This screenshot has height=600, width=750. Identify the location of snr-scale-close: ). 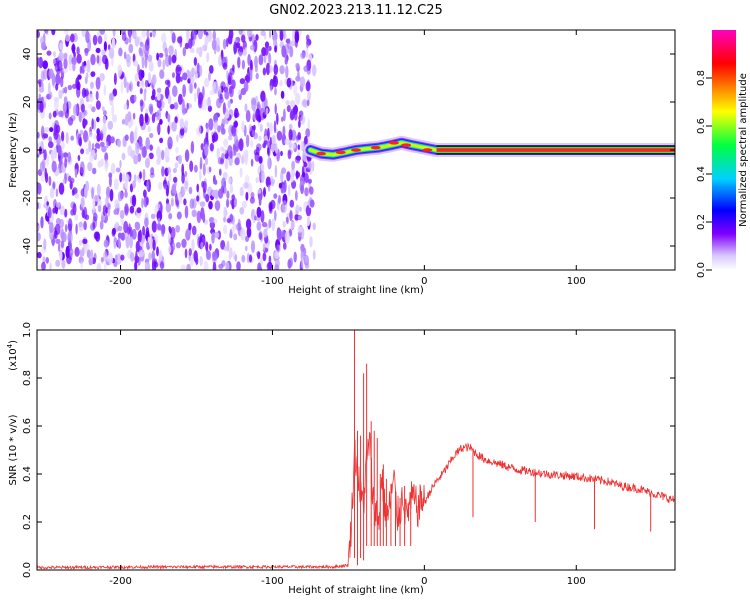
(13, 342).